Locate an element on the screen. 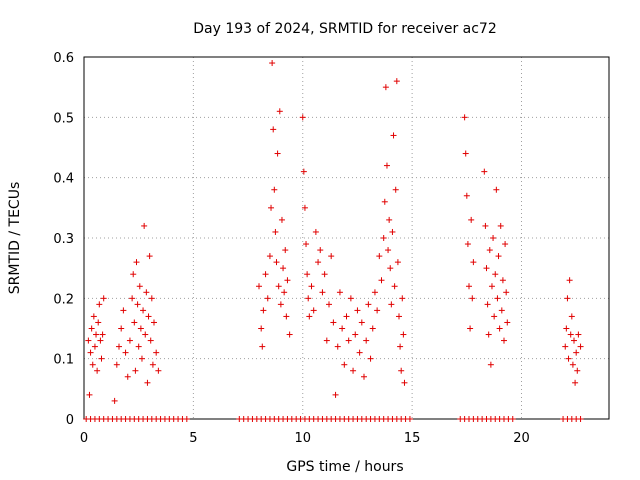 This screenshot has width=640, height=480. y-tick-label: 0.1 is located at coordinates (63, 360).